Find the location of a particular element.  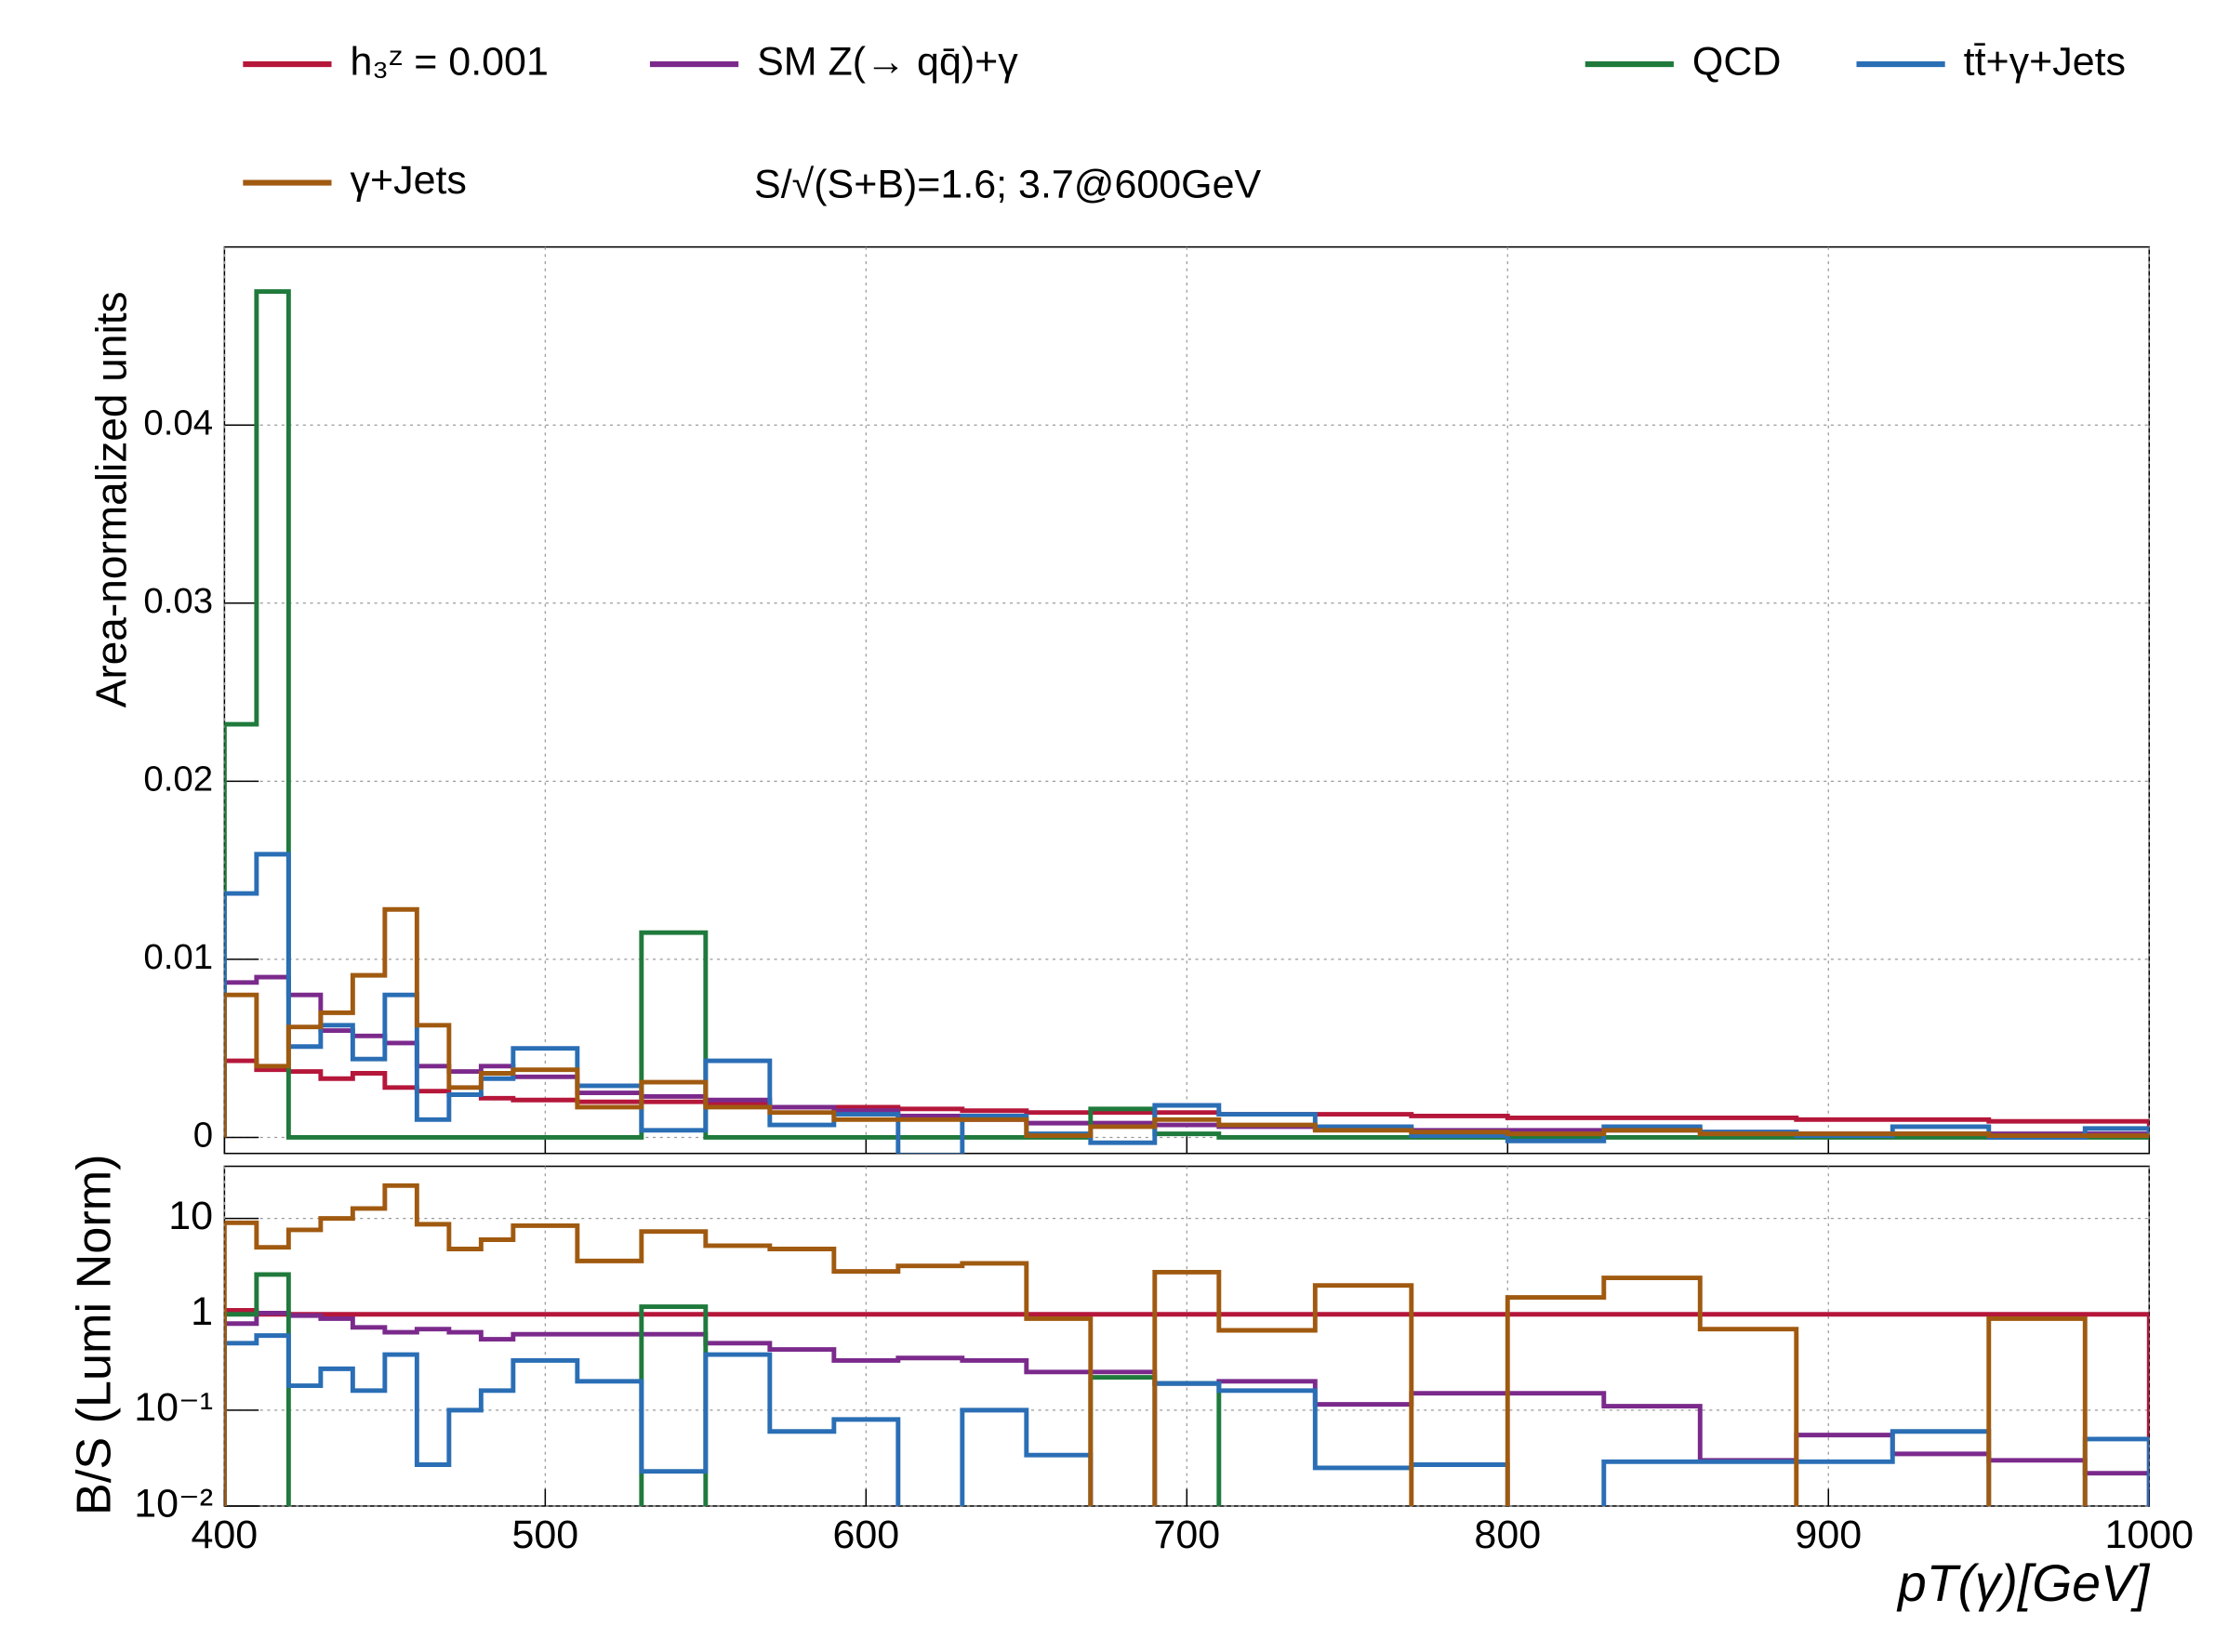

x-tick-label: 400 is located at coordinates (225, 1535).